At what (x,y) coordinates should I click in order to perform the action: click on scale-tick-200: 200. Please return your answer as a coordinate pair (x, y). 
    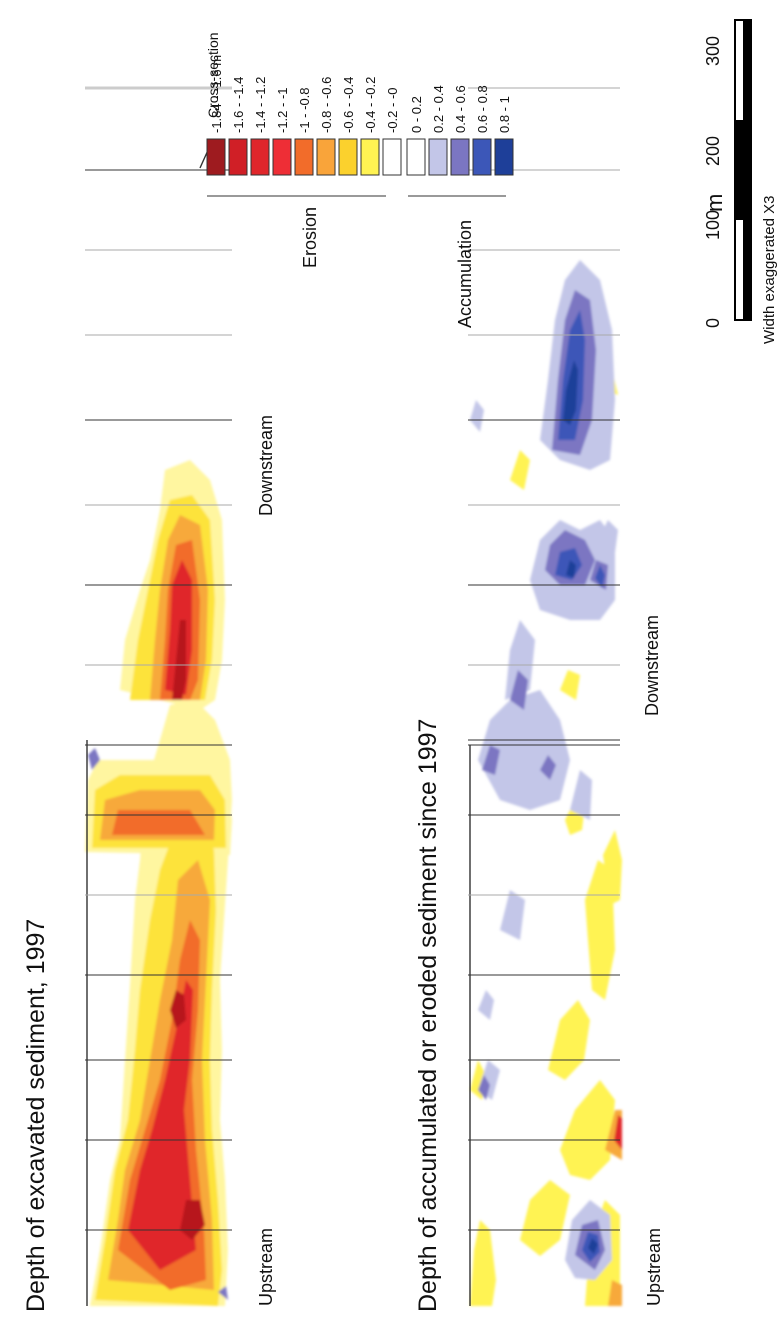
    Looking at the image, I should click on (713, 151).